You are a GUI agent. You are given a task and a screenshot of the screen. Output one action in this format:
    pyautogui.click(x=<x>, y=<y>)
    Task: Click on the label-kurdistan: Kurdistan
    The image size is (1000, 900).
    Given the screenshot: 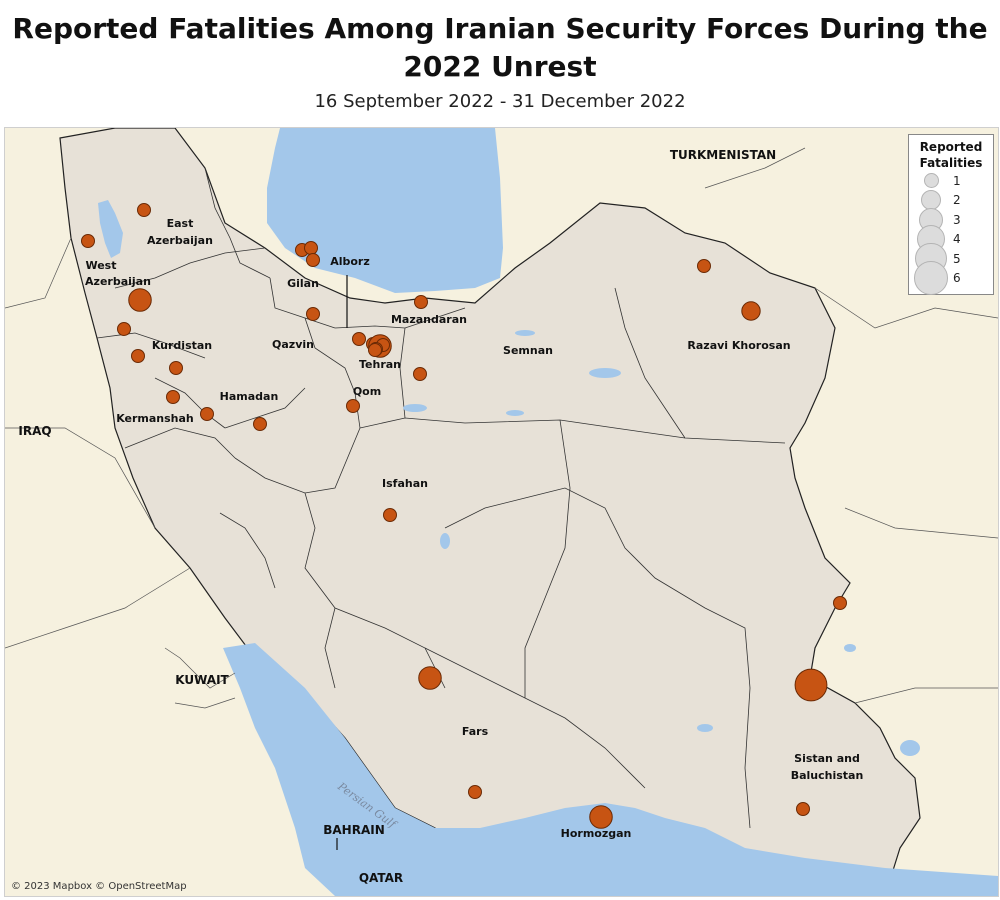 What is the action you would take?
    pyautogui.click(x=182, y=345)
    